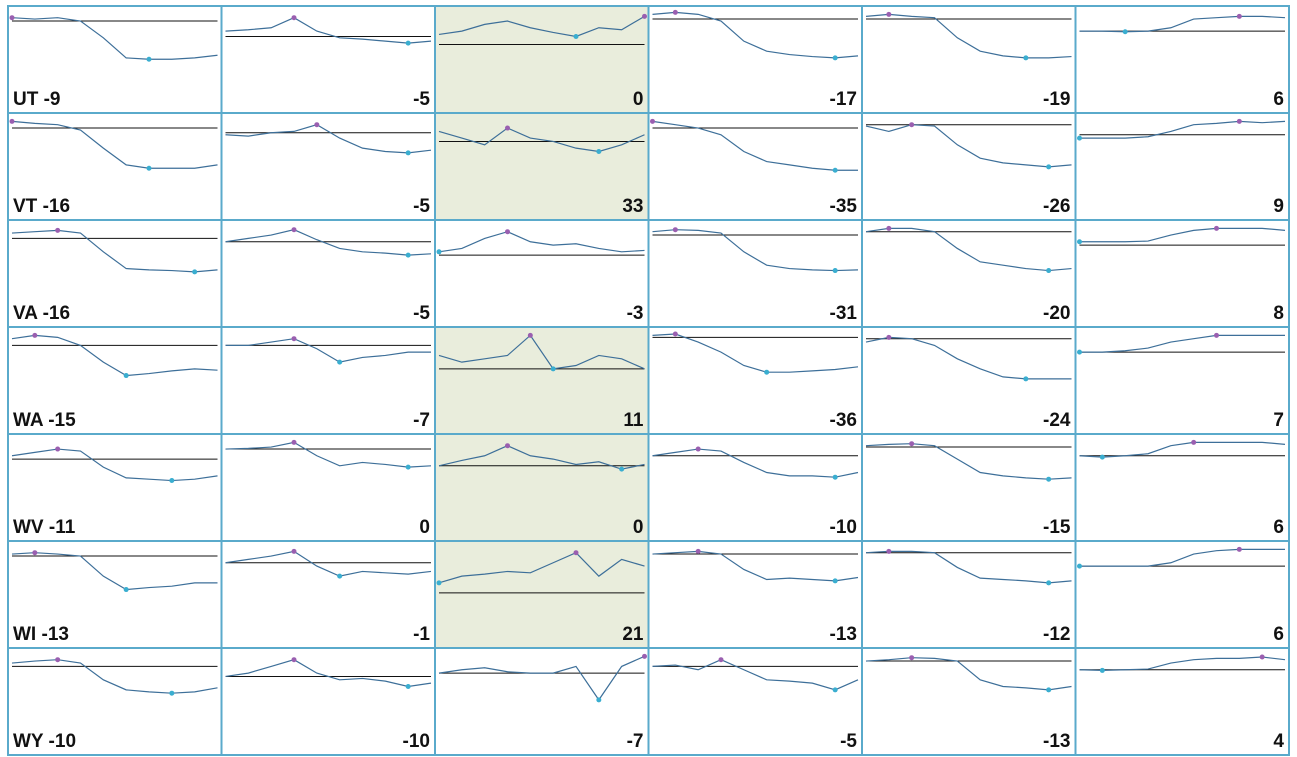 The height and width of the screenshot is (757, 1297). Describe the element at coordinates (24, 634) in the screenshot. I see `state-label: WI` at that location.